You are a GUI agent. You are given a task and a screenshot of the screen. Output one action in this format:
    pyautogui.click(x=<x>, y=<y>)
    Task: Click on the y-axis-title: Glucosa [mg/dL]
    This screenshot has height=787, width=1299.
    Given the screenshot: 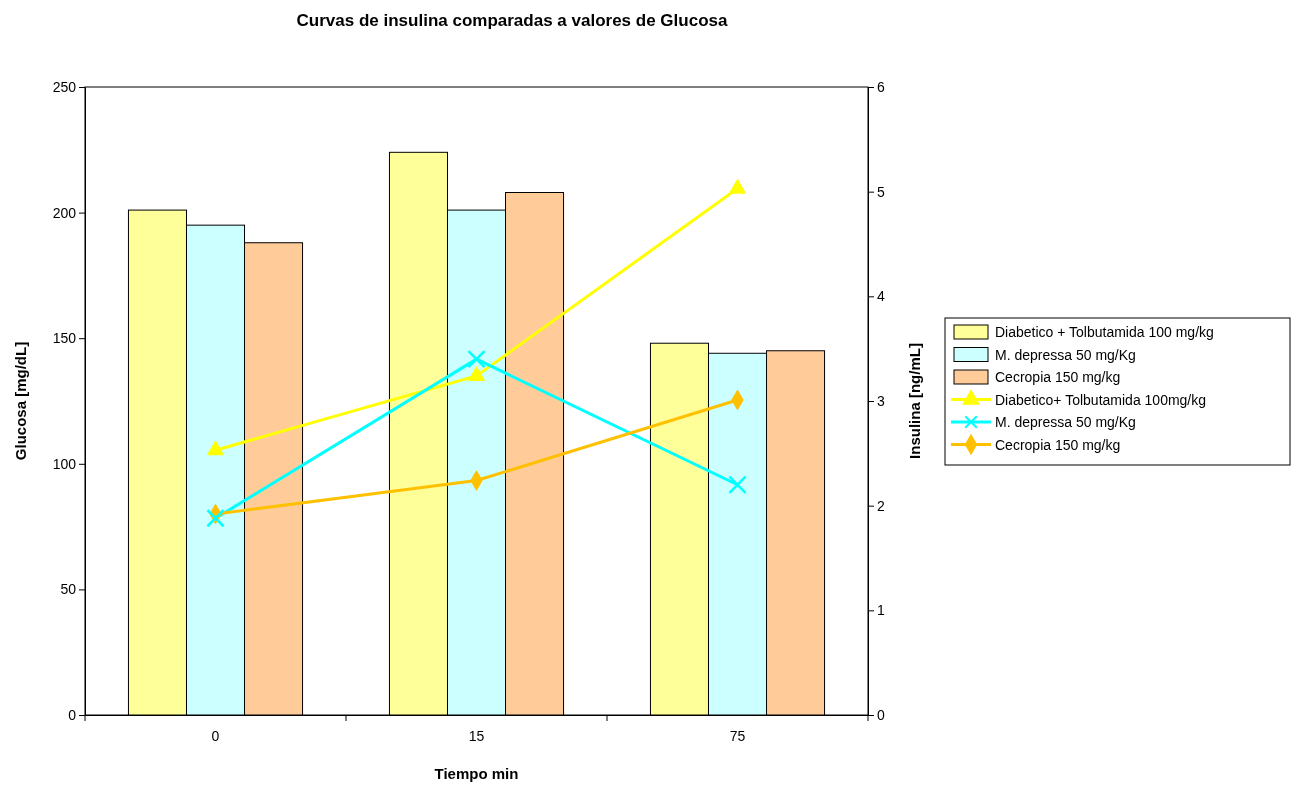 What is the action you would take?
    pyautogui.click(x=20, y=401)
    